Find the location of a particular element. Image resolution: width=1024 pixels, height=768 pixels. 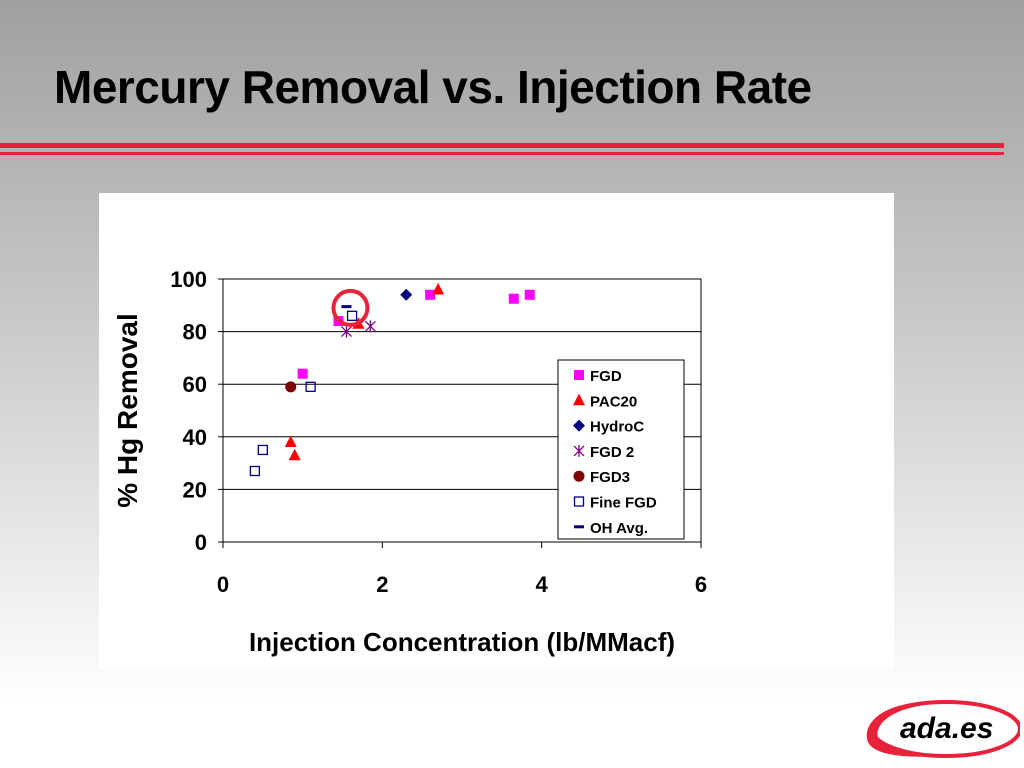

x-tick-label: 0 is located at coordinates (223, 584).